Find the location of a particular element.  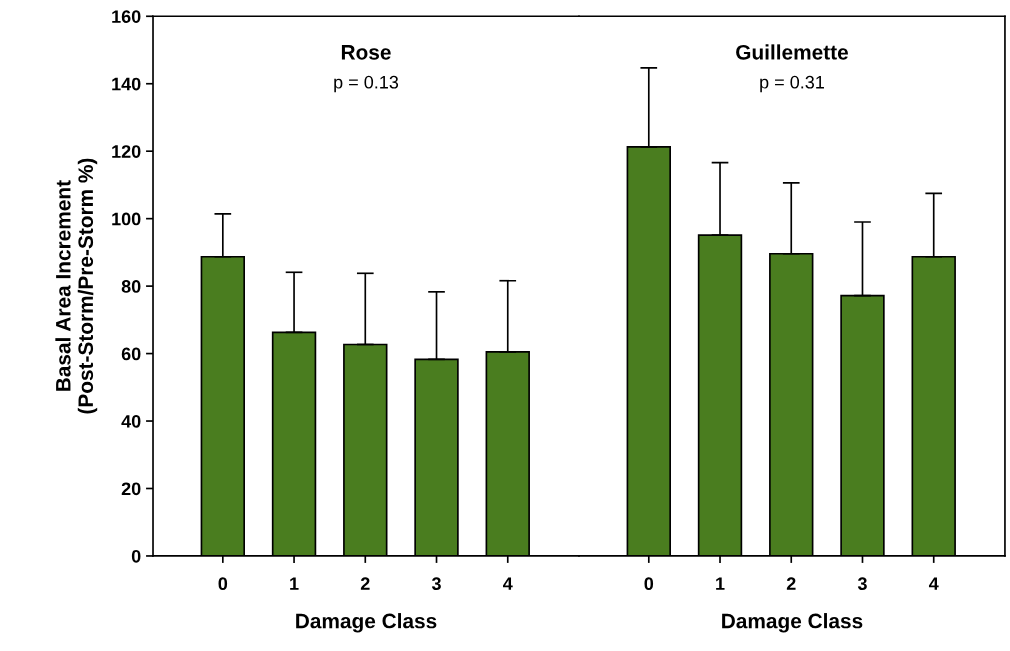

y-tick-label: 40 is located at coordinates (131, 421).